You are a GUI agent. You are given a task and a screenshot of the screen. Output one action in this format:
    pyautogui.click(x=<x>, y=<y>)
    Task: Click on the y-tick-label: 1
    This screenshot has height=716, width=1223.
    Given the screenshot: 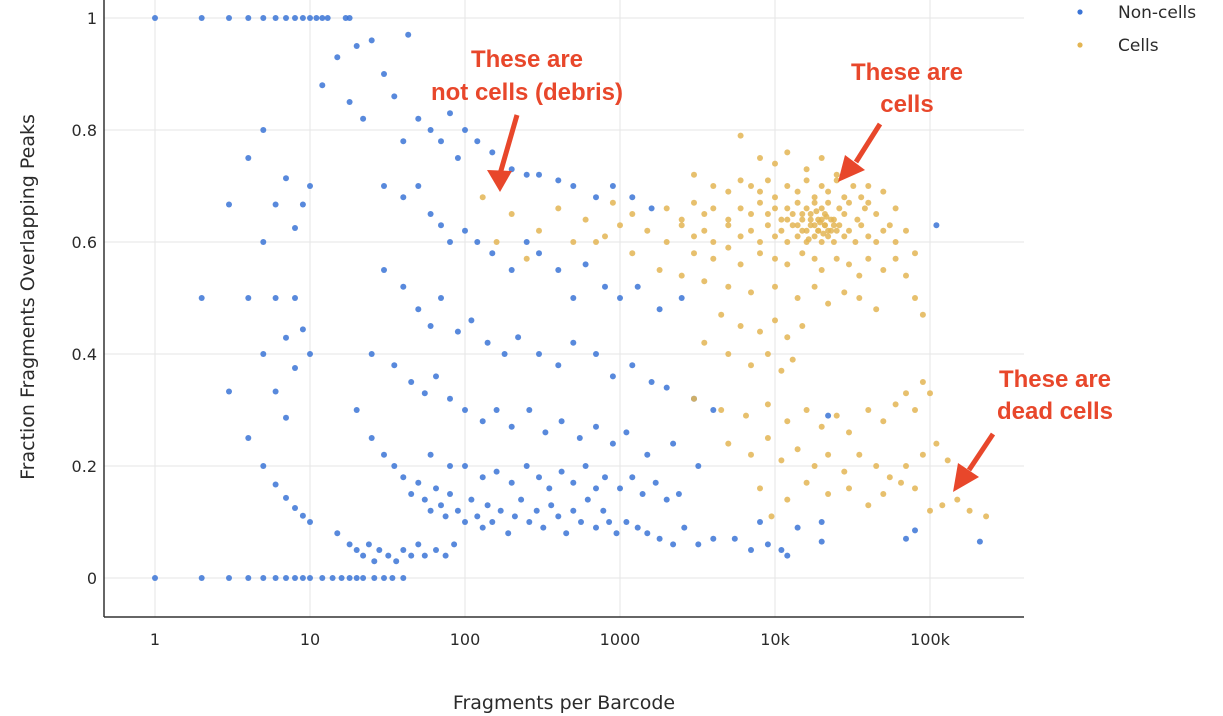 What is the action you would take?
    pyautogui.click(x=92, y=18)
    